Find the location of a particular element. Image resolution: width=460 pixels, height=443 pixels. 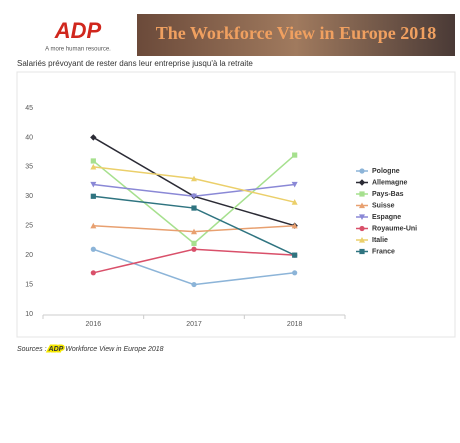

y-tick-label: 20 is located at coordinates (29, 255).